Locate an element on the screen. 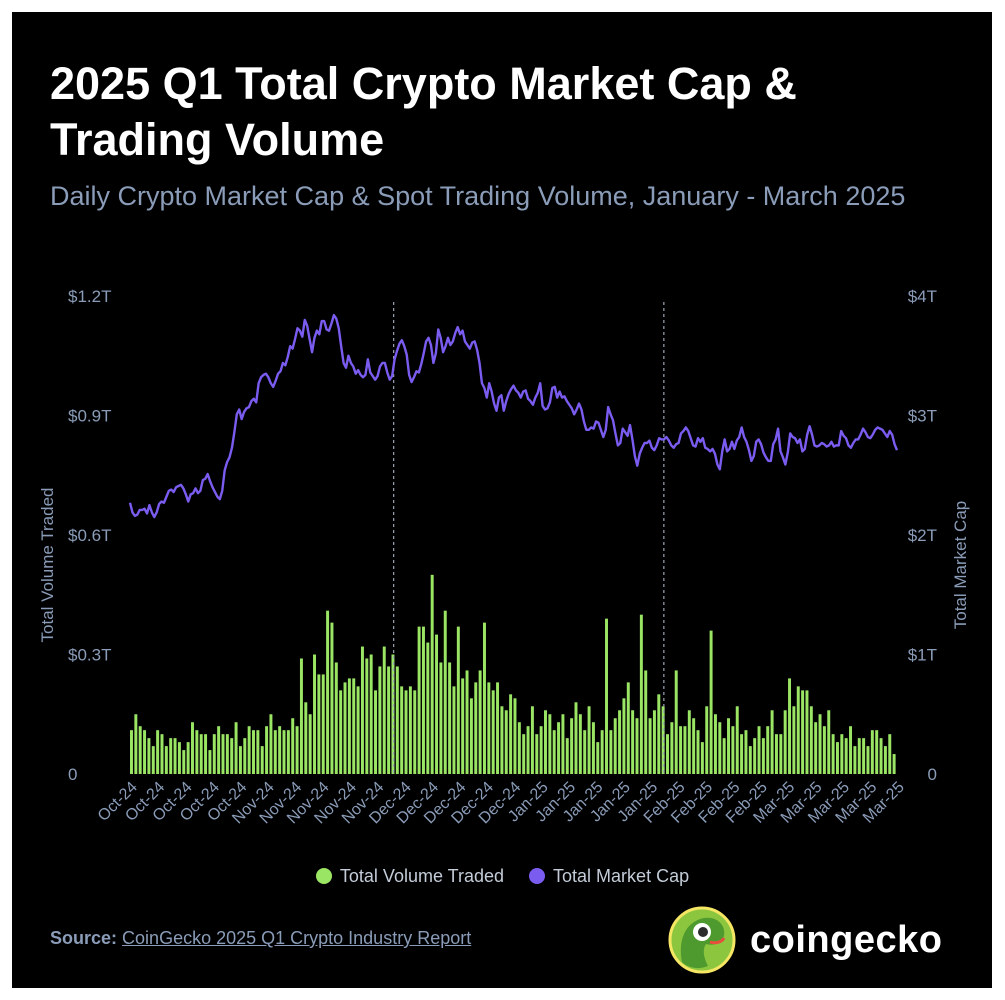  y-right-tick-label: $3T is located at coordinates (922, 416).